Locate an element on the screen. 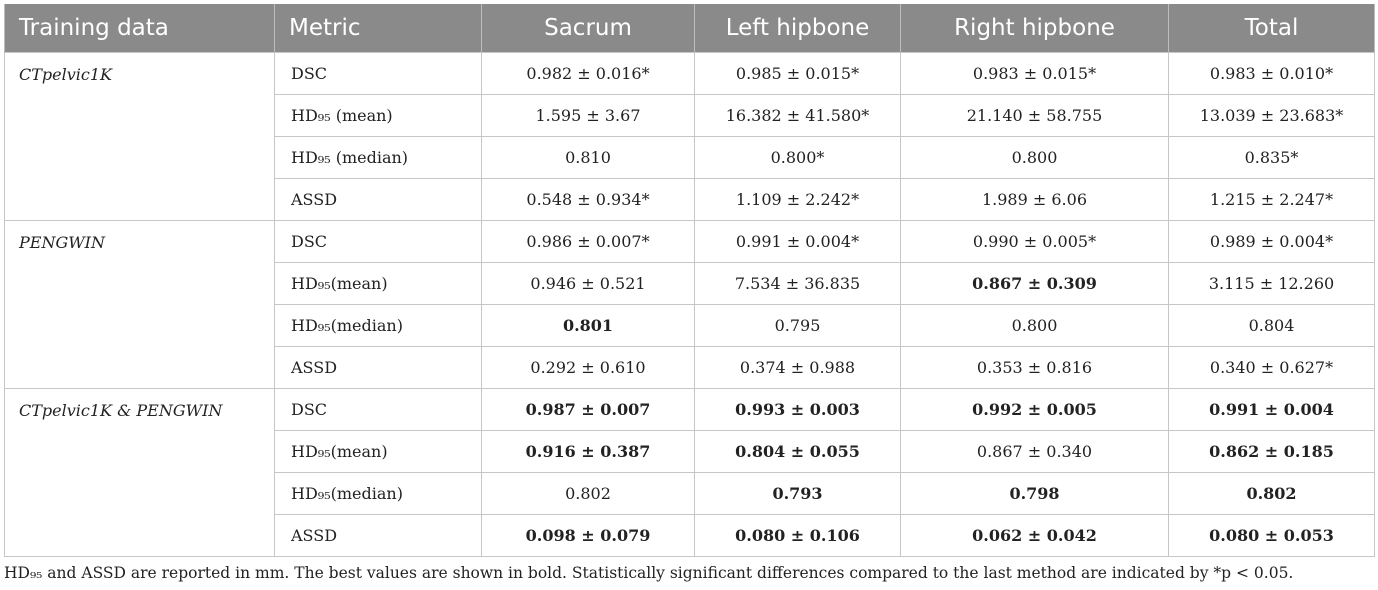 This screenshot has height=590, width=1378. value-cell-right-hipbone: 21.140 ± 58.755 is located at coordinates (1034, 115).